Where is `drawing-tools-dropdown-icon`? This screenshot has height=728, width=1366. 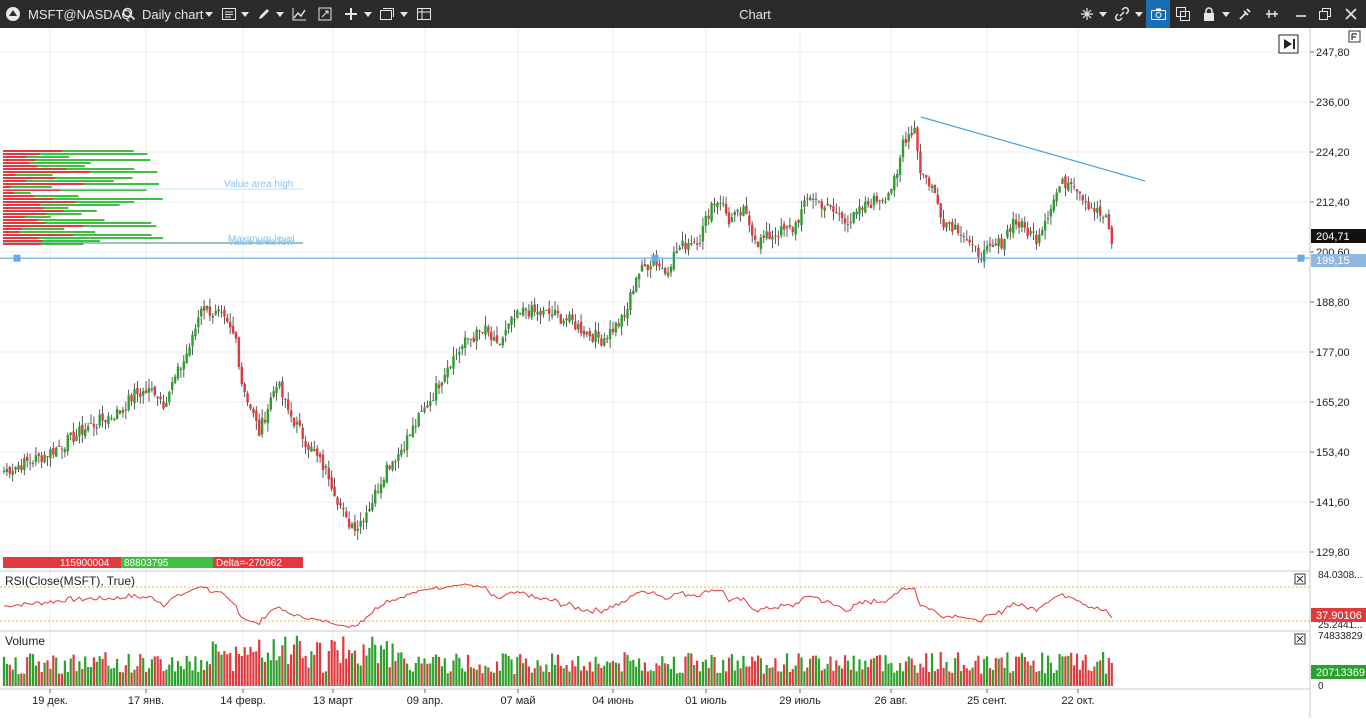
drawing-tools-dropdown-icon is located at coordinates (280, 14).